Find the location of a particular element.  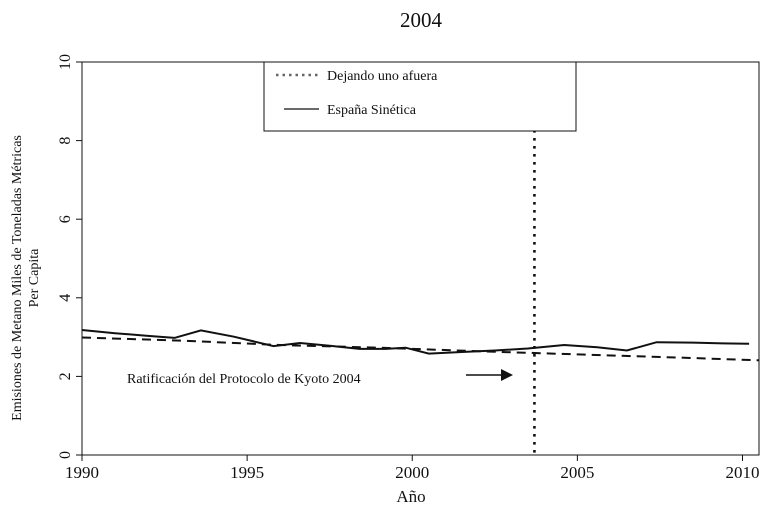

y-tick-label: 10 is located at coordinates (65, 62).